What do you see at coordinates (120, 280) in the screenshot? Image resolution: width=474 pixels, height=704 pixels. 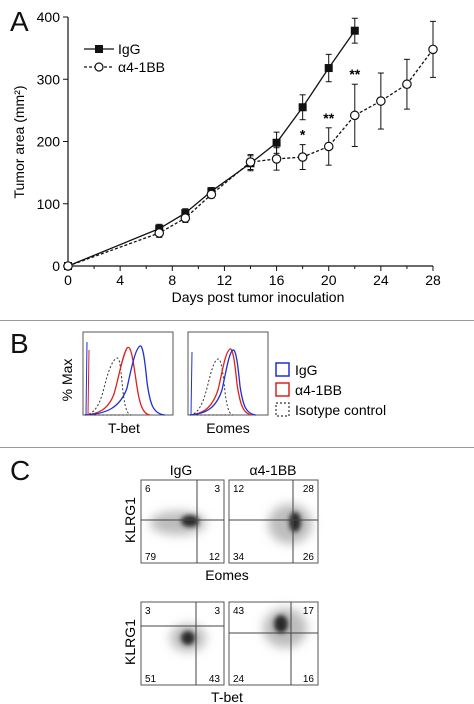 I see `x-tick-label: 4` at bounding box center [120, 280].